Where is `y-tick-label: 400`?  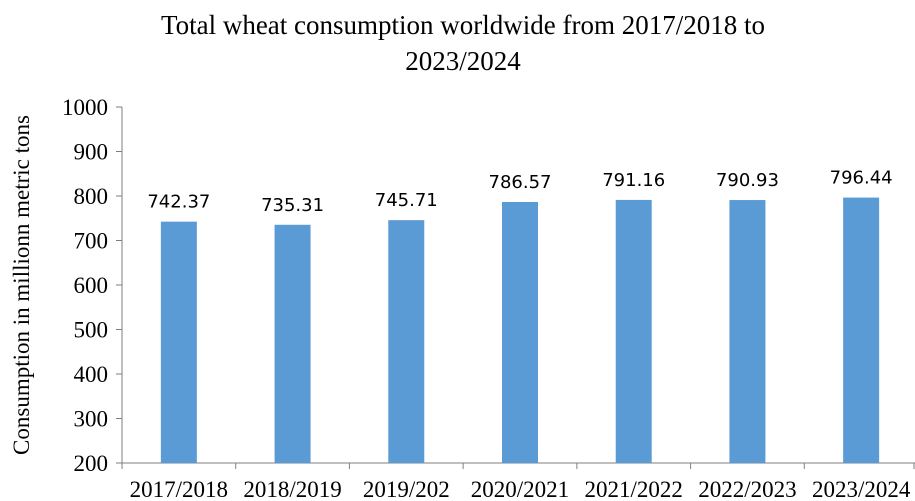
y-tick-label: 400 is located at coordinates (91, 374).